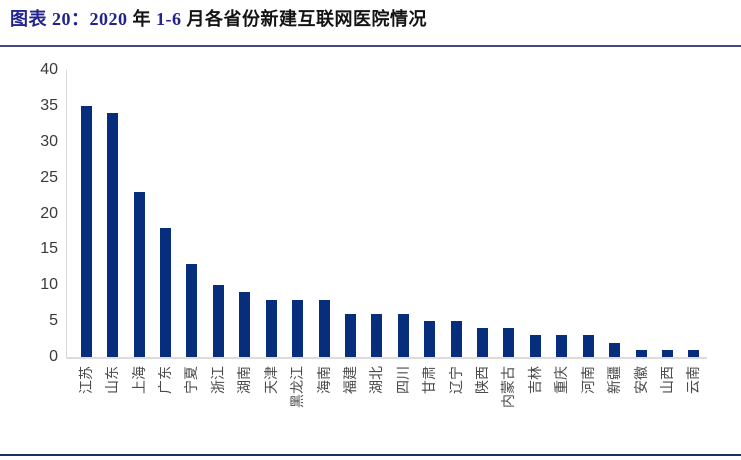  I want to click on bar-slot: 山东, so click(112, 232).